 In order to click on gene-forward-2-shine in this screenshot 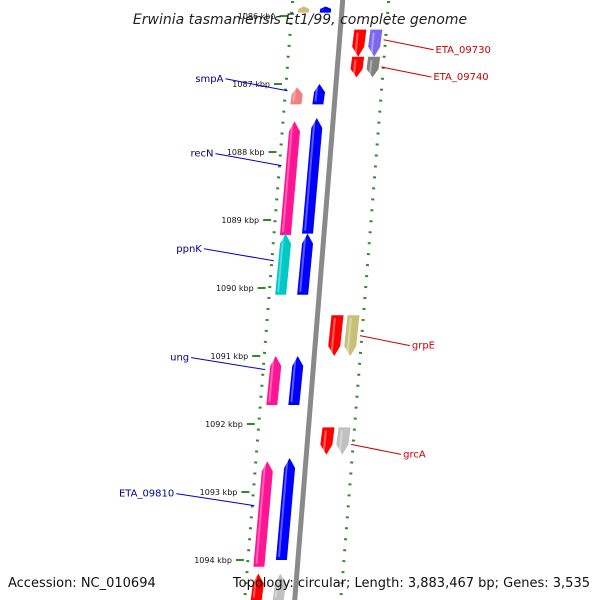, I will do `click(288, 178)`.